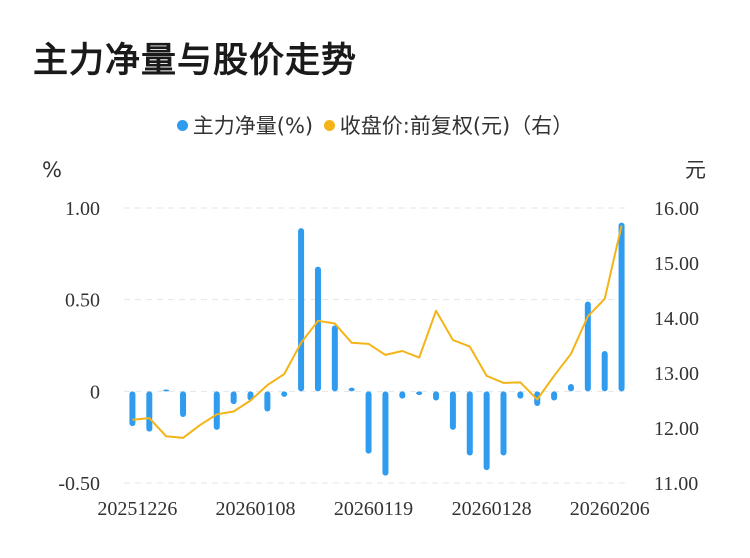 This screenshot has width=750, height=558. I want to click on left-axis-tick-label: -0.50, so click(79, 484).